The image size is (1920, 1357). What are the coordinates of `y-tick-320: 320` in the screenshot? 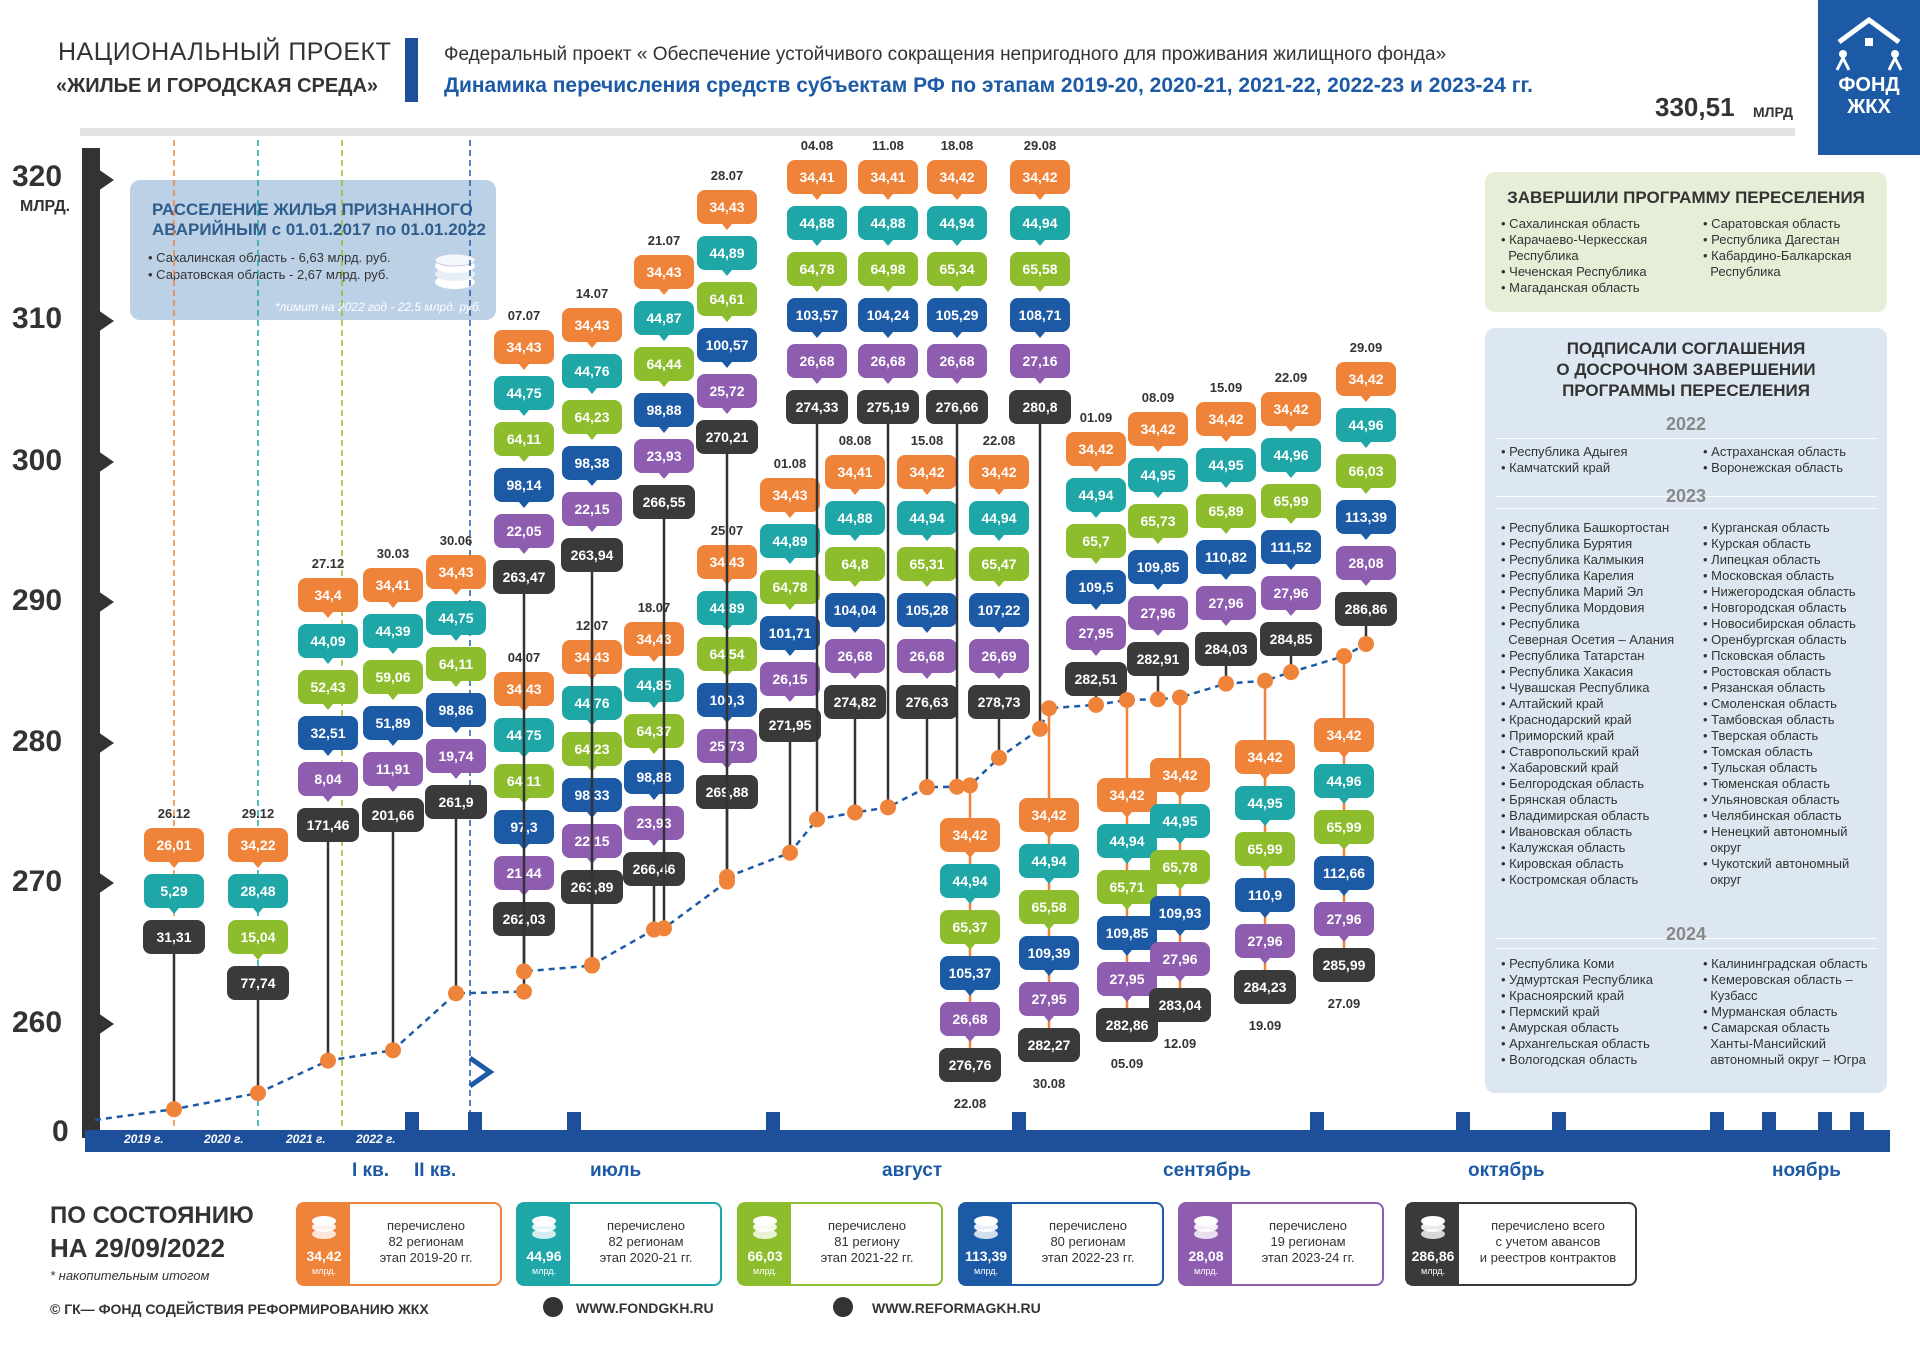 It's located at (37, 176).